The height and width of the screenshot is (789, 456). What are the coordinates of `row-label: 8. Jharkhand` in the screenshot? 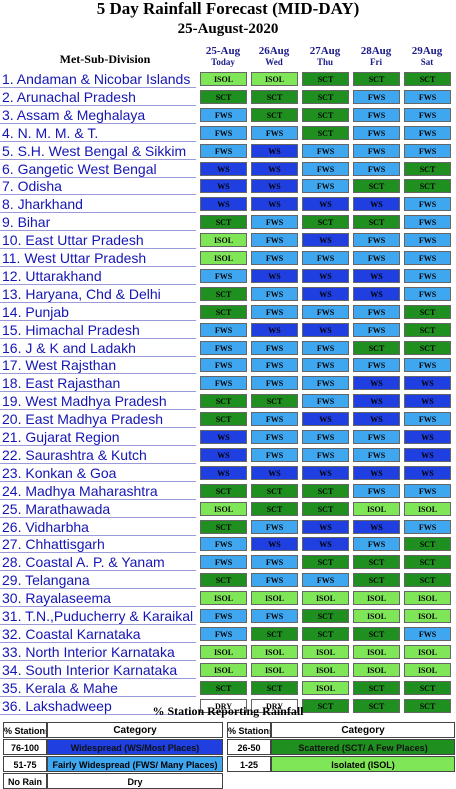 It's located at (42, 204).